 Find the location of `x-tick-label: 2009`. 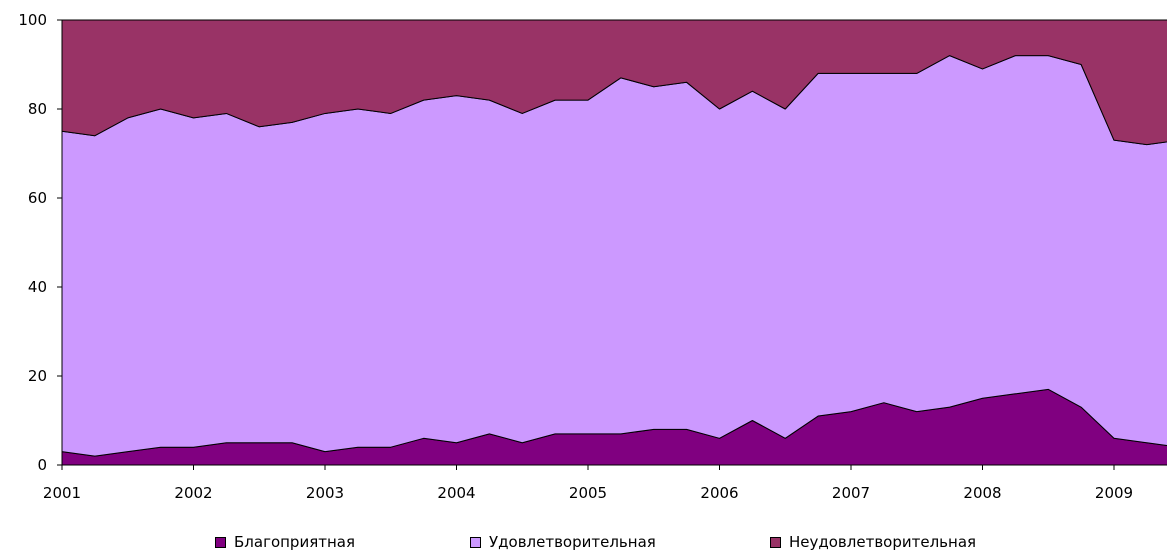

x-tick-label: 2009 is located at coordinates (1114, 493).